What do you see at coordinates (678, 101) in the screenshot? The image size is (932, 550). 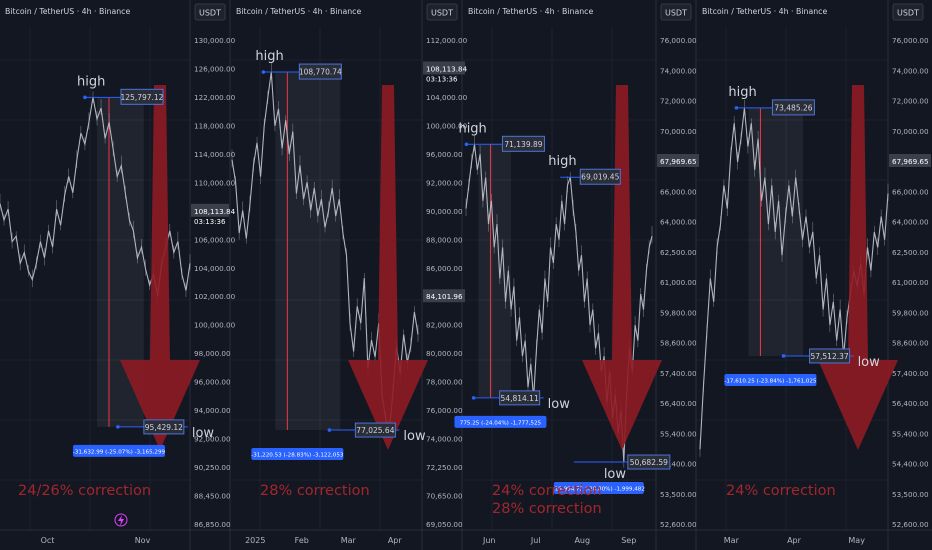 I see `price-tick-label: 72,000.00` at bounding box center [678, 101].